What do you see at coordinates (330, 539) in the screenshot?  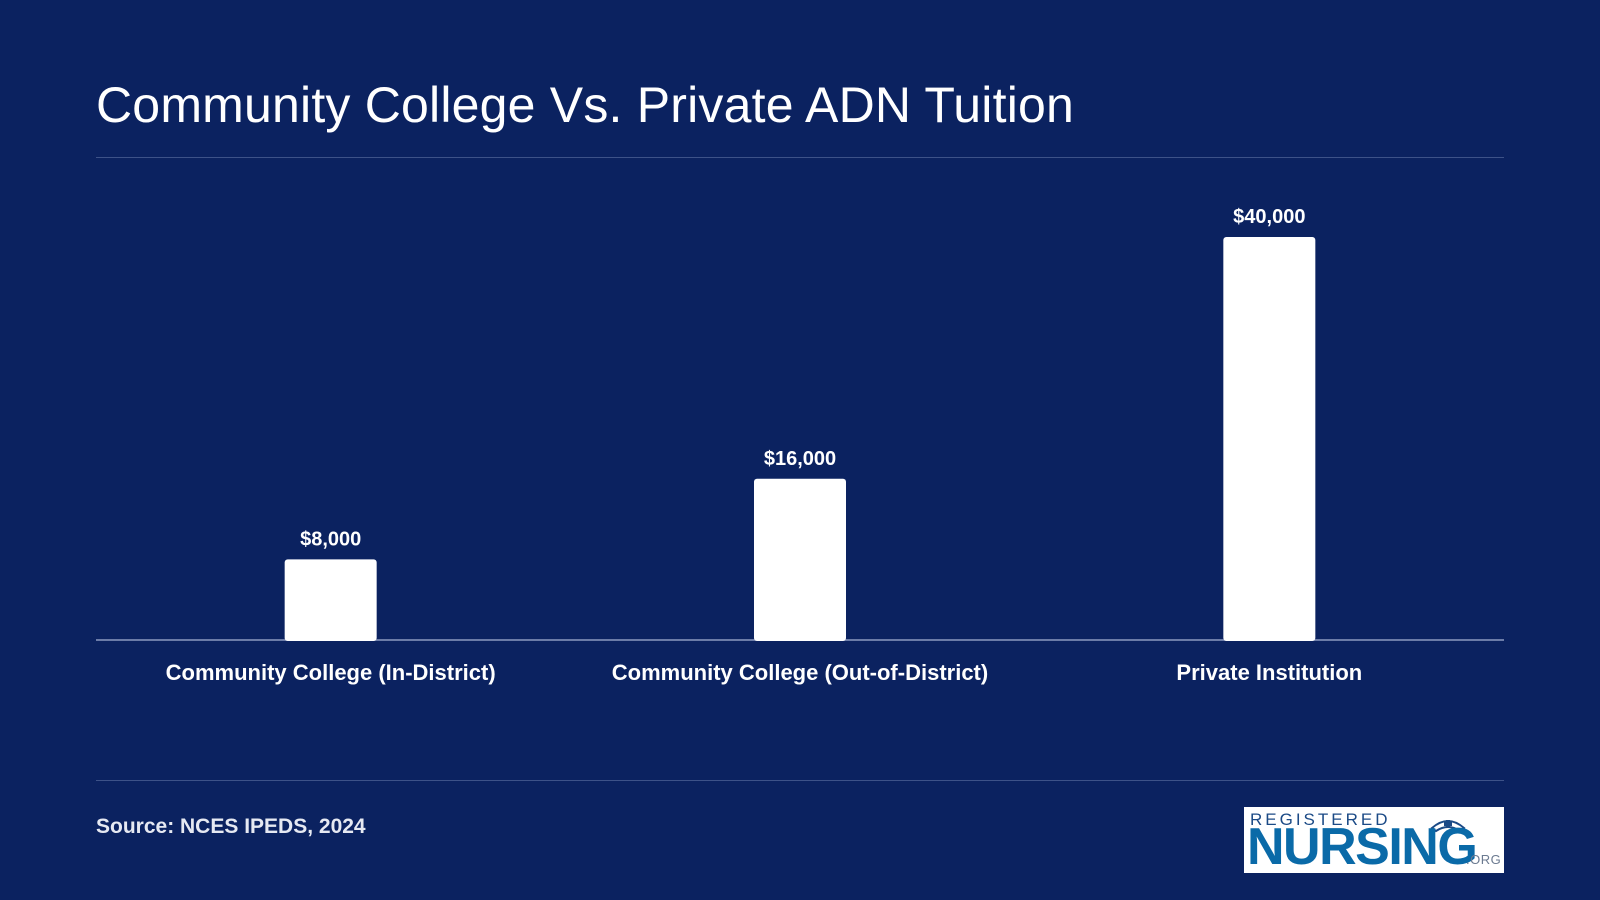 I see `data-label-1: $8,000` at bounding box center [330, 539].